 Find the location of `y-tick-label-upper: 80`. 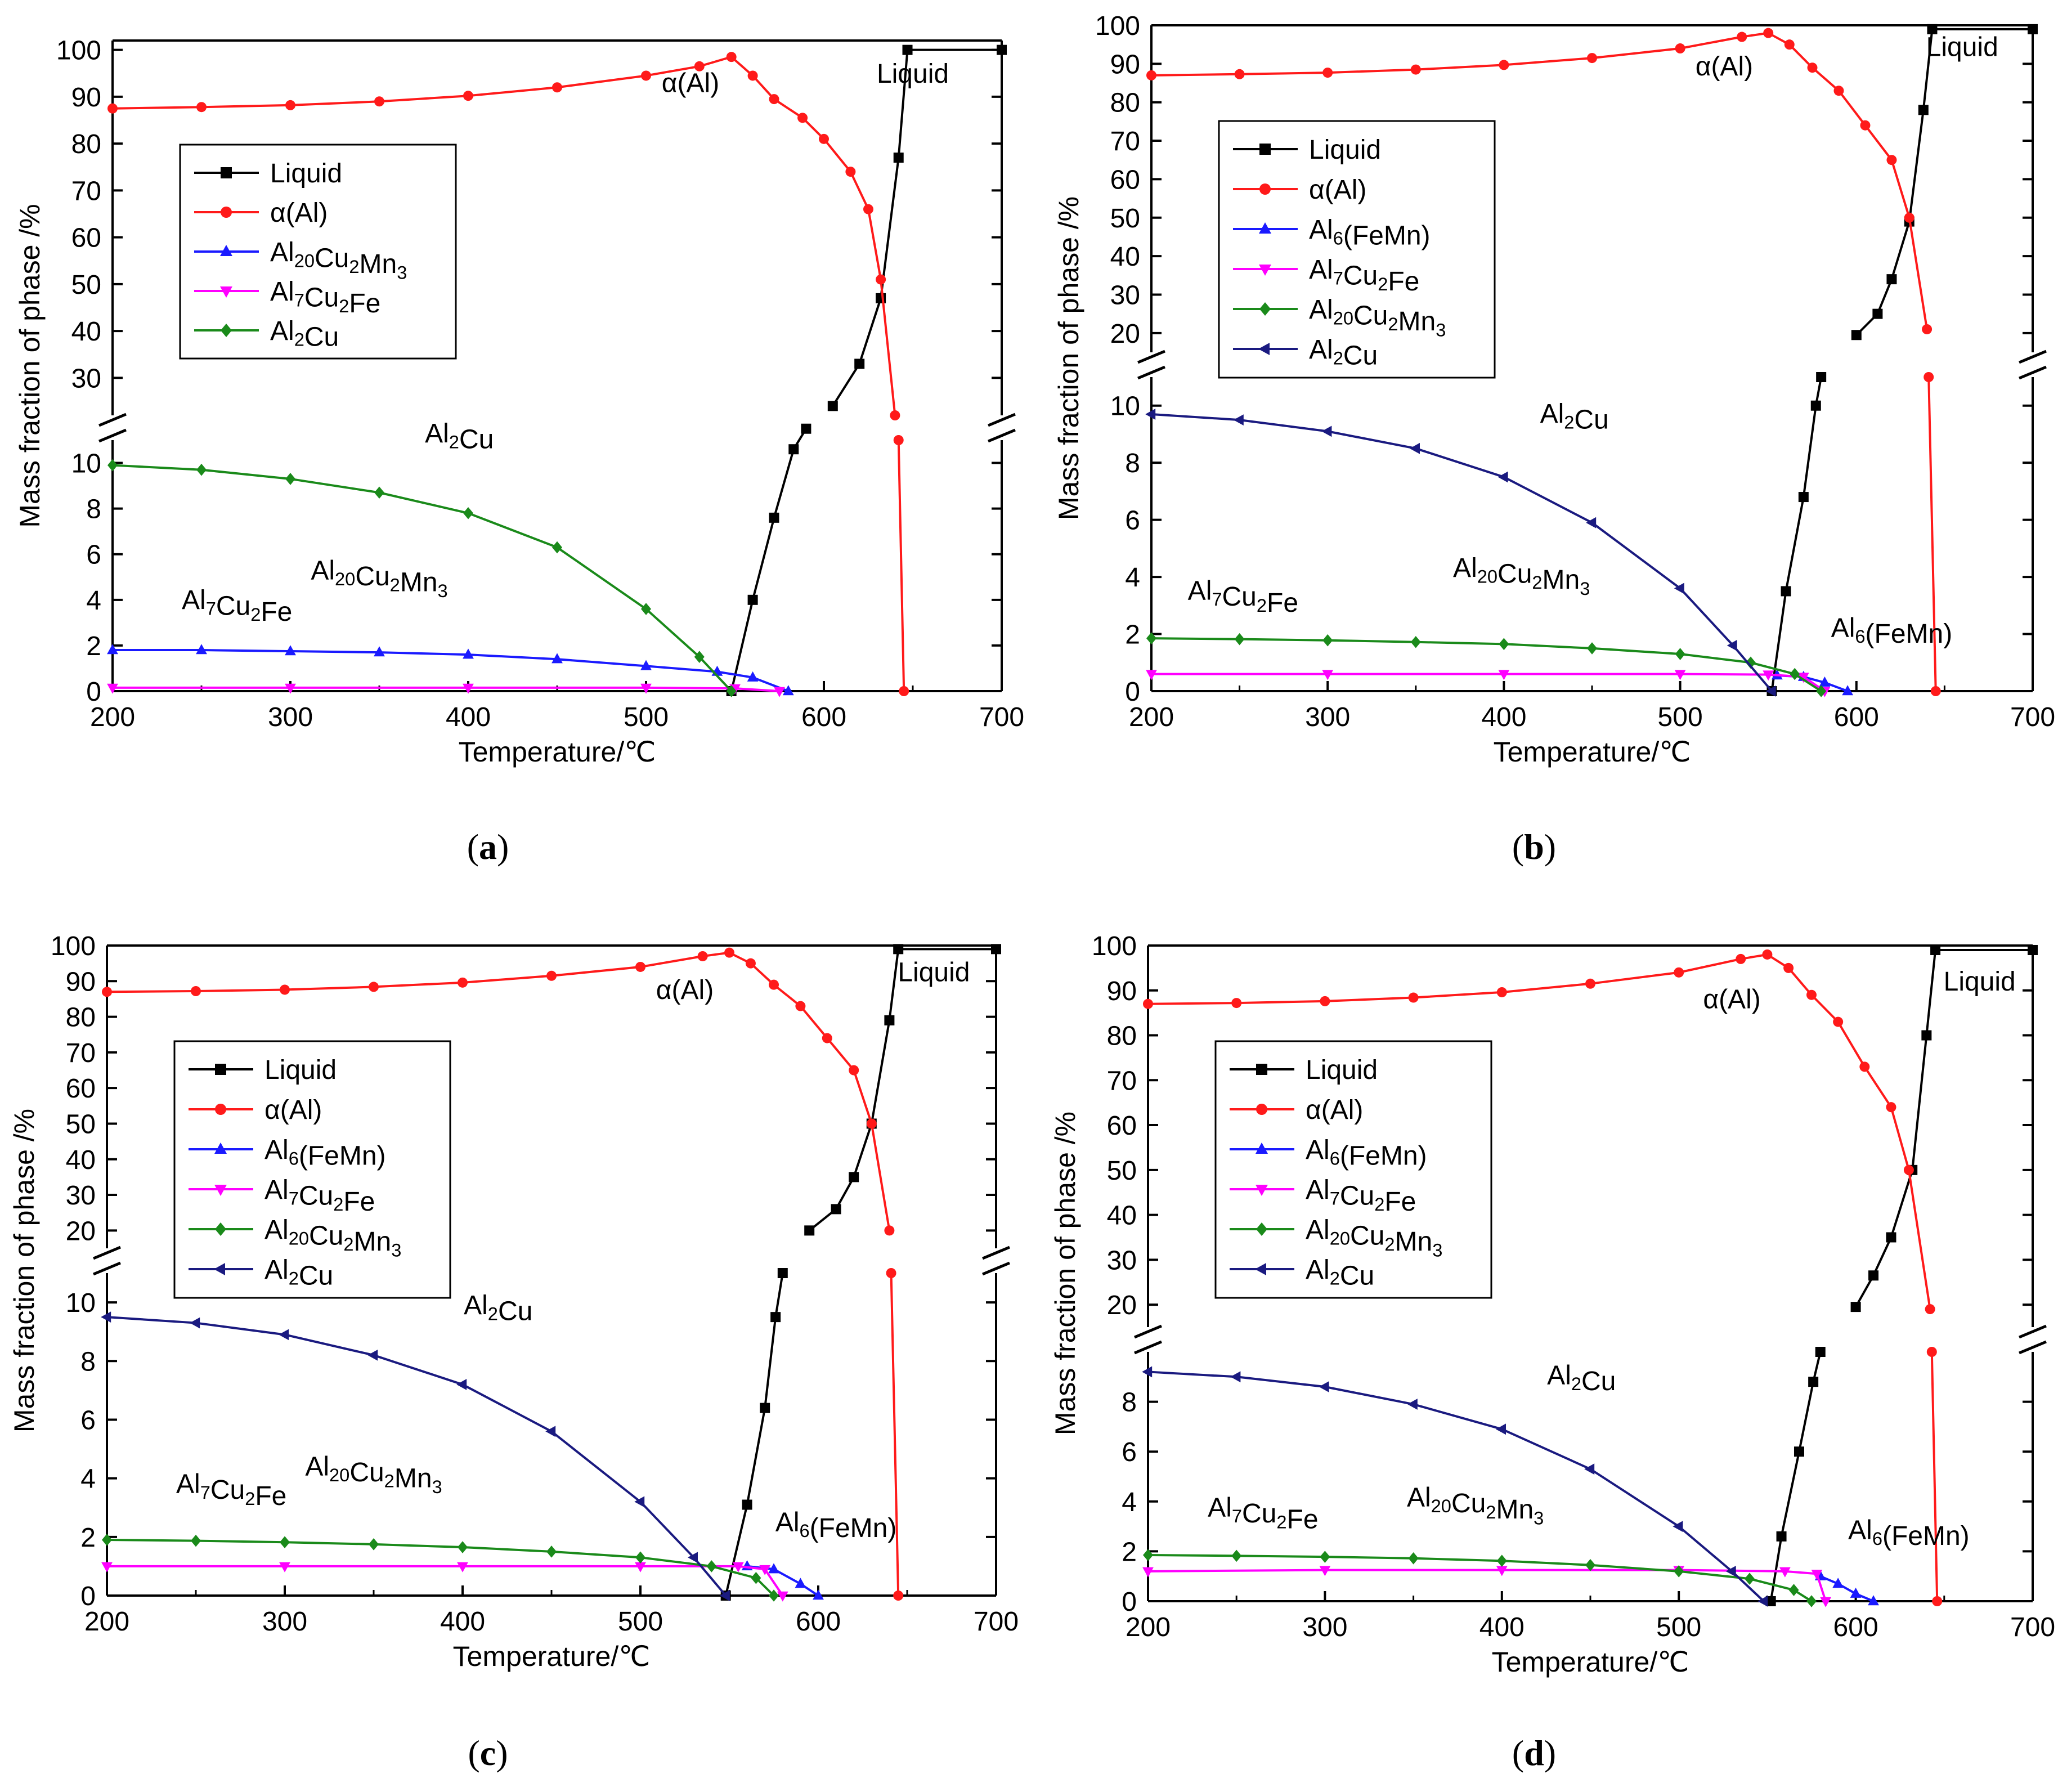

y-tick-label-upper: 80 is located at coordinates (1125, 103).